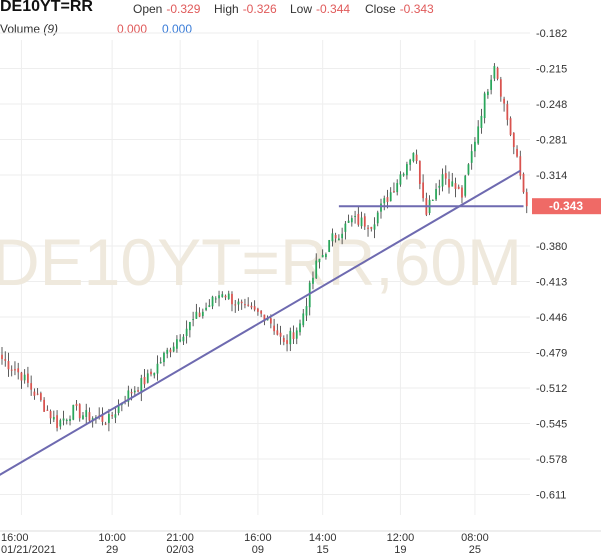 The height and width of the screenshot is (558, 601). I want to click on low-value: -0.344, so click(333, 9).